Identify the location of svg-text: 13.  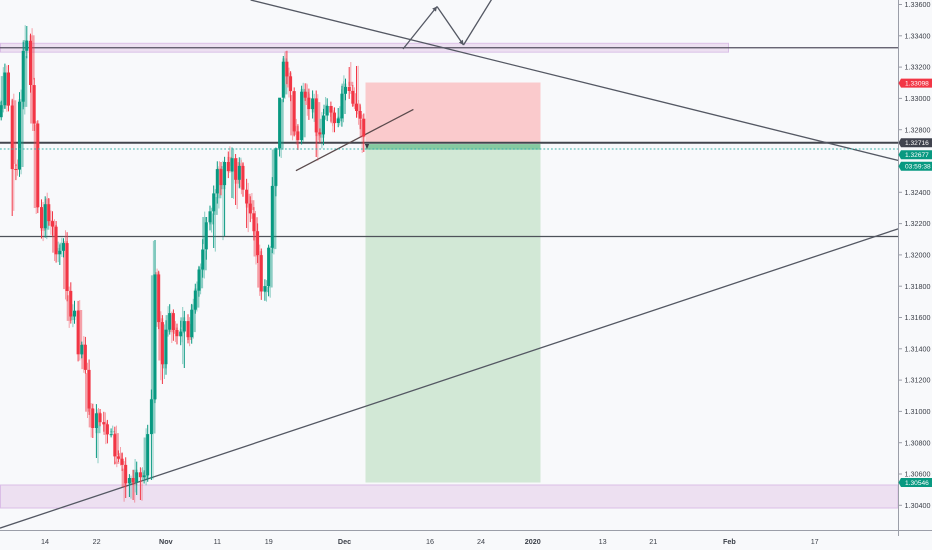
(603, 541).